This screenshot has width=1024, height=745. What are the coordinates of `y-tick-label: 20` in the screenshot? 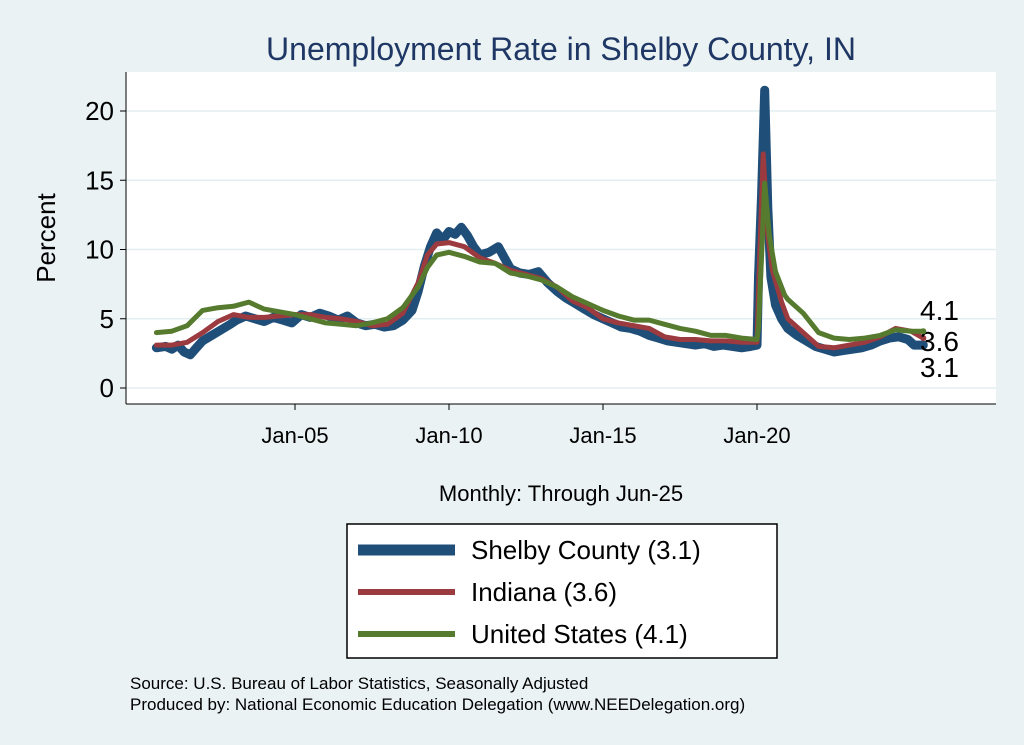 It's located at (99, 111).